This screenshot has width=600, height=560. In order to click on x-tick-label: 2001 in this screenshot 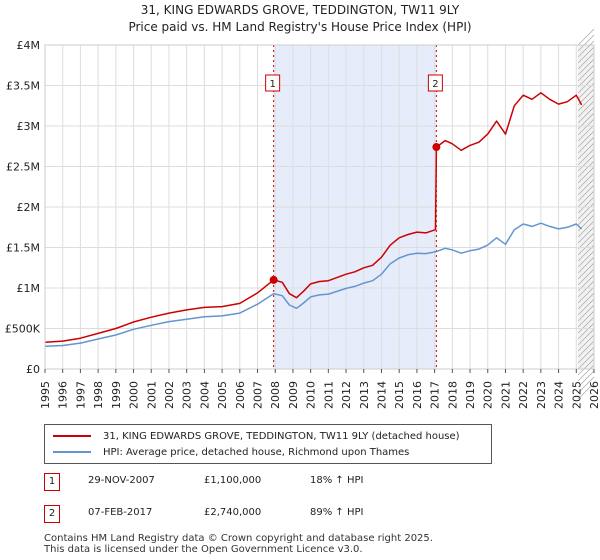, I will do `click(151, 395)`.